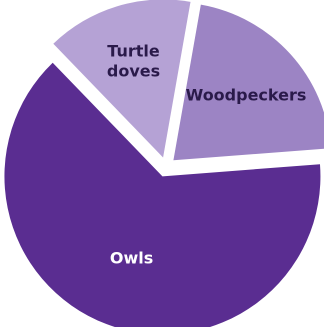 This screenshot has height=327, width=324. Describe the element at coordinates (133, 61) in the screenshot. I see `pie-label-turtle-doves: Turtle doves` at that location.